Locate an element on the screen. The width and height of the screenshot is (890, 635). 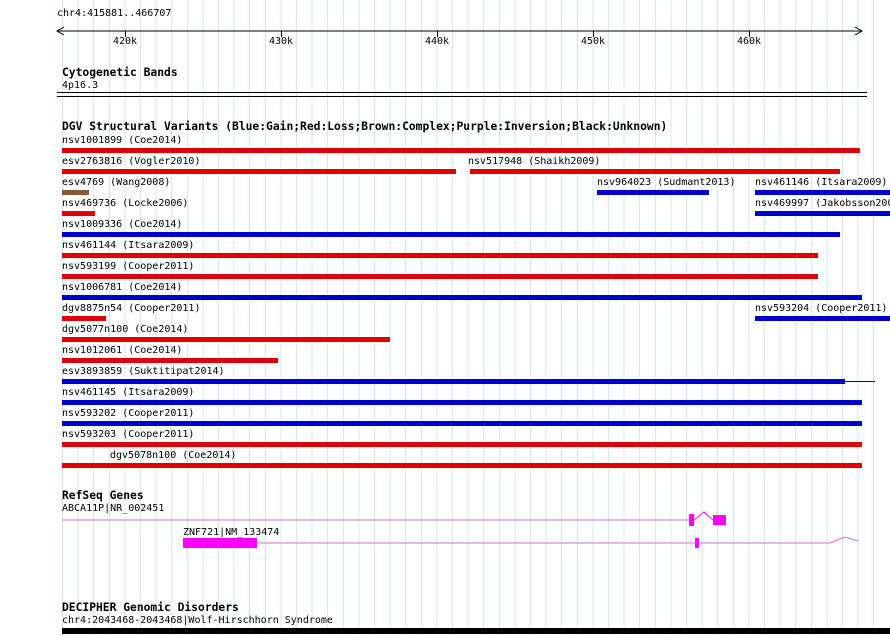
ruler-tick-label: 460k is located at coordinates (749, 41).